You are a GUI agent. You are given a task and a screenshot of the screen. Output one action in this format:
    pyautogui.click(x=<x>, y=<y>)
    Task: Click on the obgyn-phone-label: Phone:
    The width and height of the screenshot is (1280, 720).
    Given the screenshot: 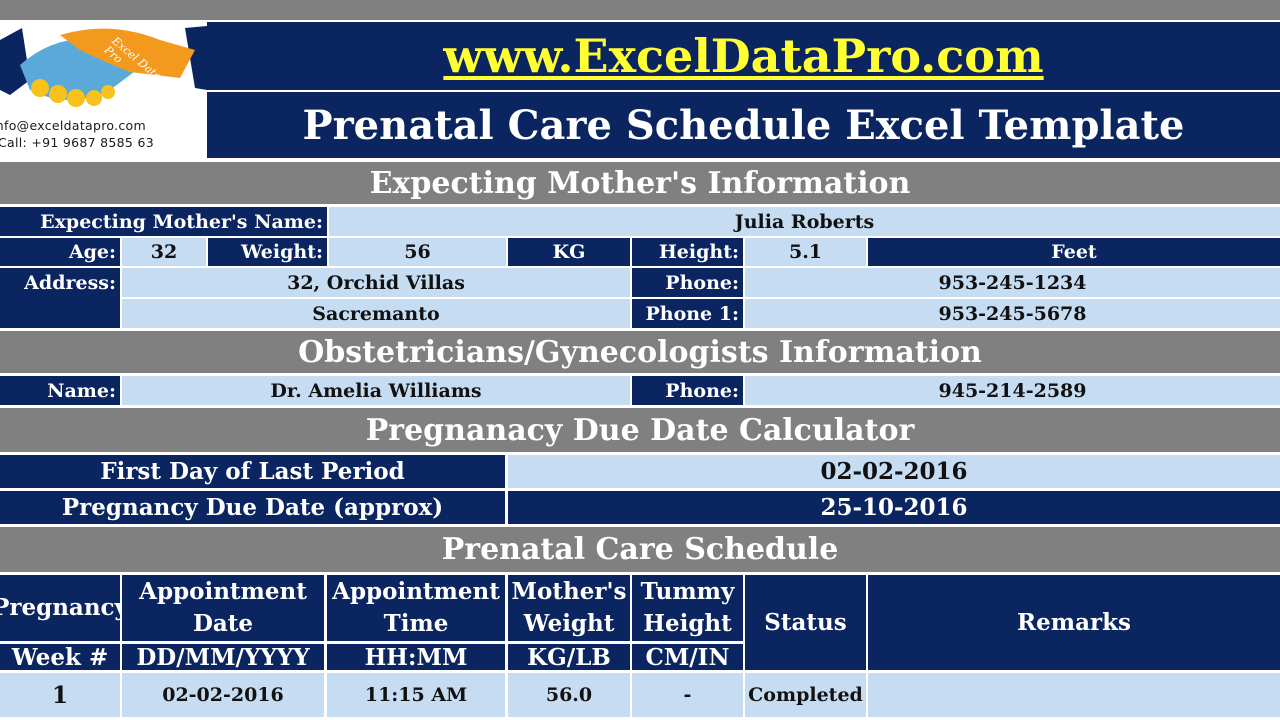 What is the action you would take?
    pyautogui.click(x=687, y=390)
    